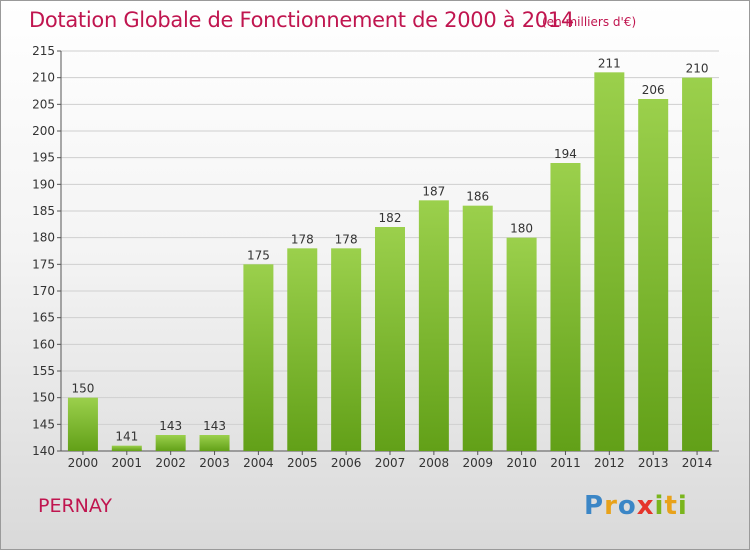 The image size is (750, 550). What do you see at coordinates (43, 344) in the screenshot?
I see `y-tick-label: 160` at bounding box center [43, 344].